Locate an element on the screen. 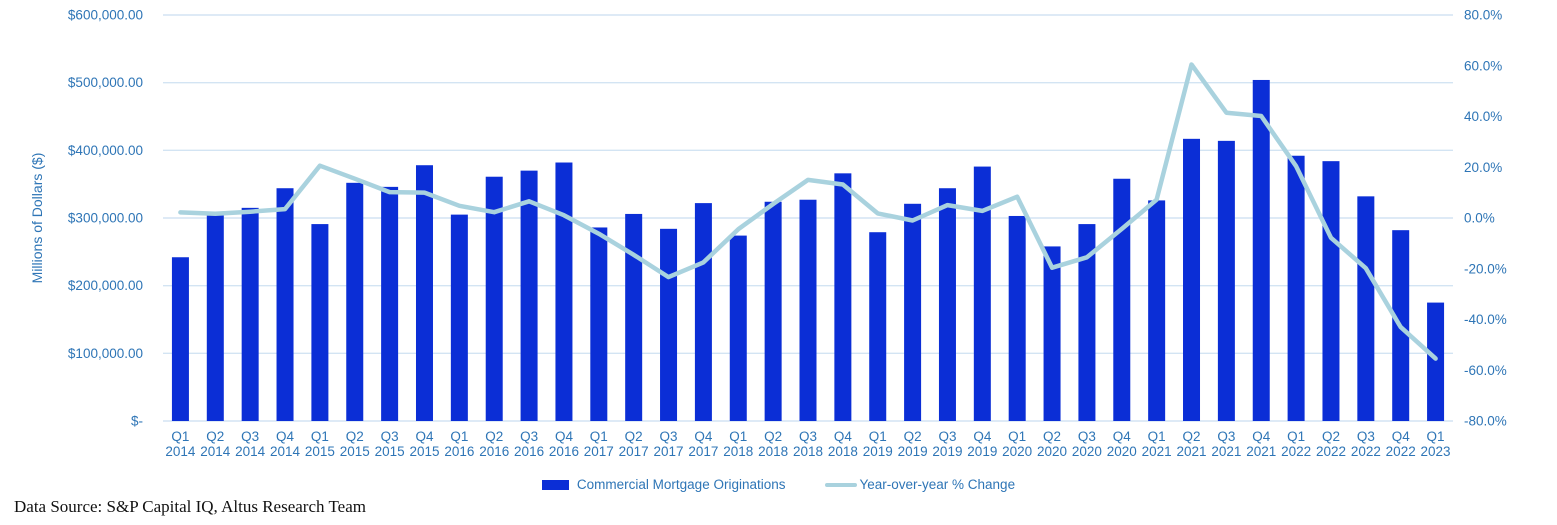  x-tick-label: Q1 2018 is located at coordinates (738, 444).